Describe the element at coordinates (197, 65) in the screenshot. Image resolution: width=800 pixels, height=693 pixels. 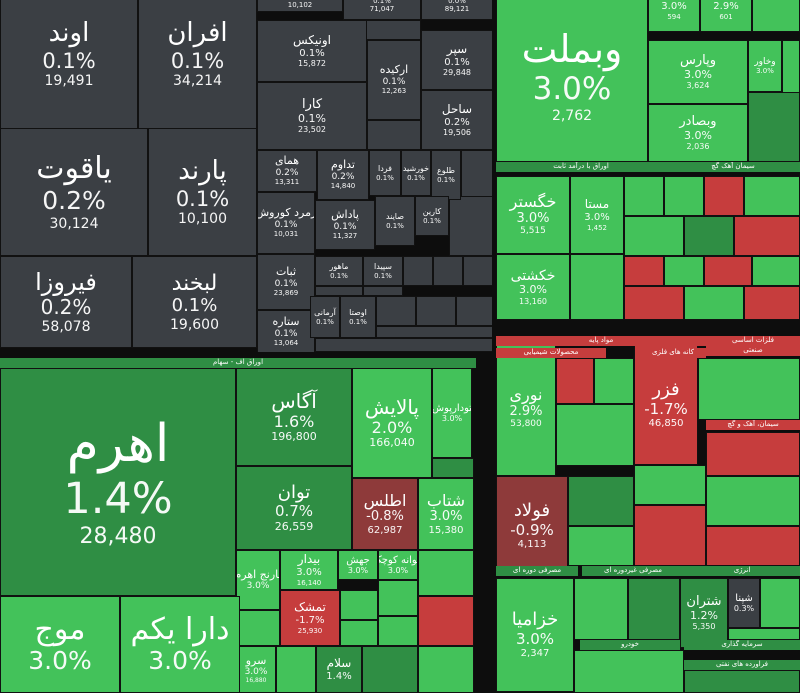
I see `treemap-tile: افران 0.1% 34,214` at that location.